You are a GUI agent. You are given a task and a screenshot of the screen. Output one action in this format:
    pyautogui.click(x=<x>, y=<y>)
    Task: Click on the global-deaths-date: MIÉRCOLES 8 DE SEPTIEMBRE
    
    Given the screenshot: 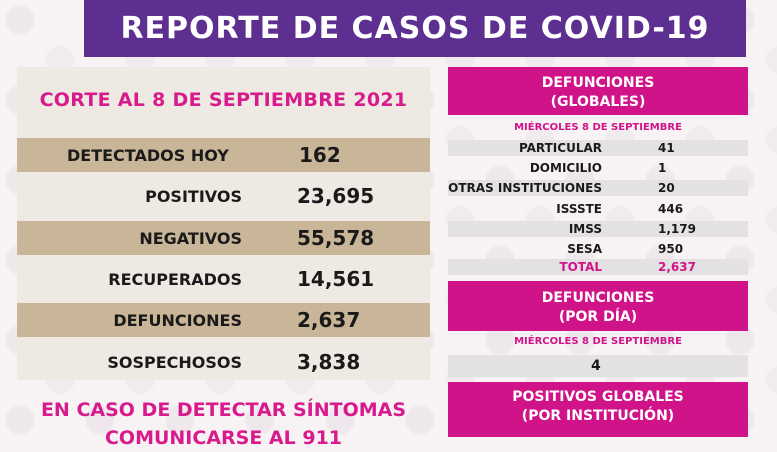 What is the action you would take?
    pyautogui.click(x=598, y=127)
    